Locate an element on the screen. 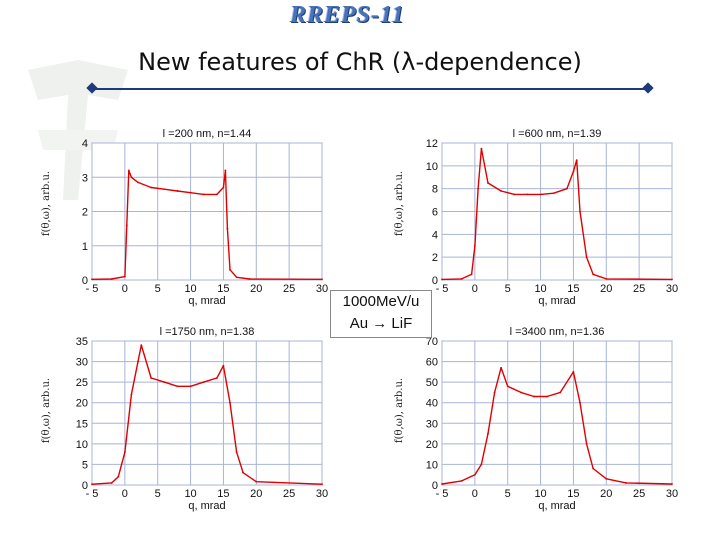 The height and width of the screenshot is (540, 720). y-tick-label: 70 is located at coordinates (432, 342).